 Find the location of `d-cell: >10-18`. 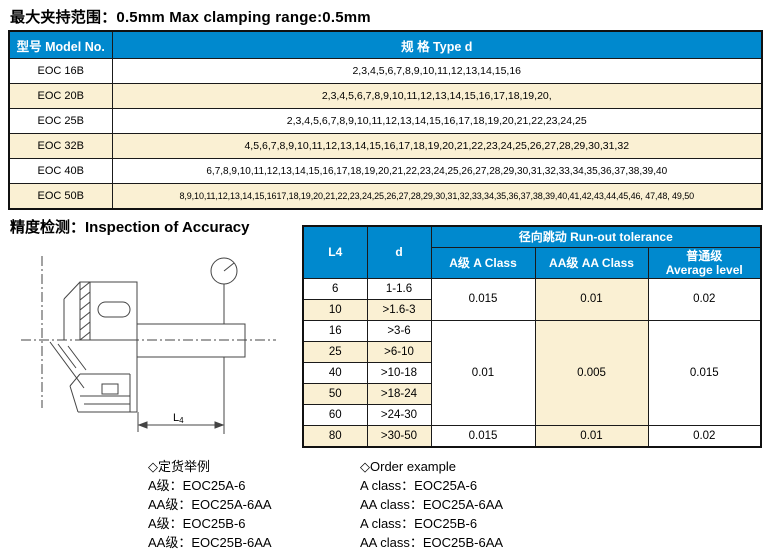

d-cell: >10-18 is located at coordinates (399, 372).